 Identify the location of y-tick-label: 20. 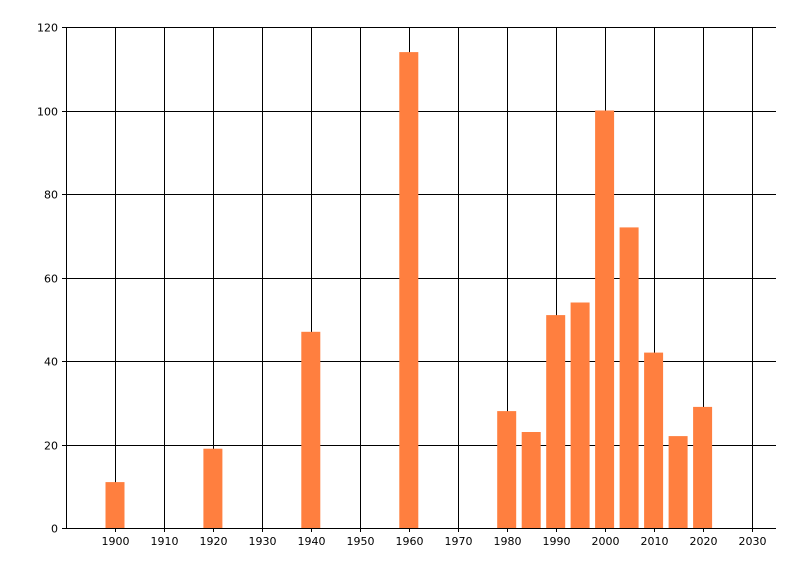
(51, 446).